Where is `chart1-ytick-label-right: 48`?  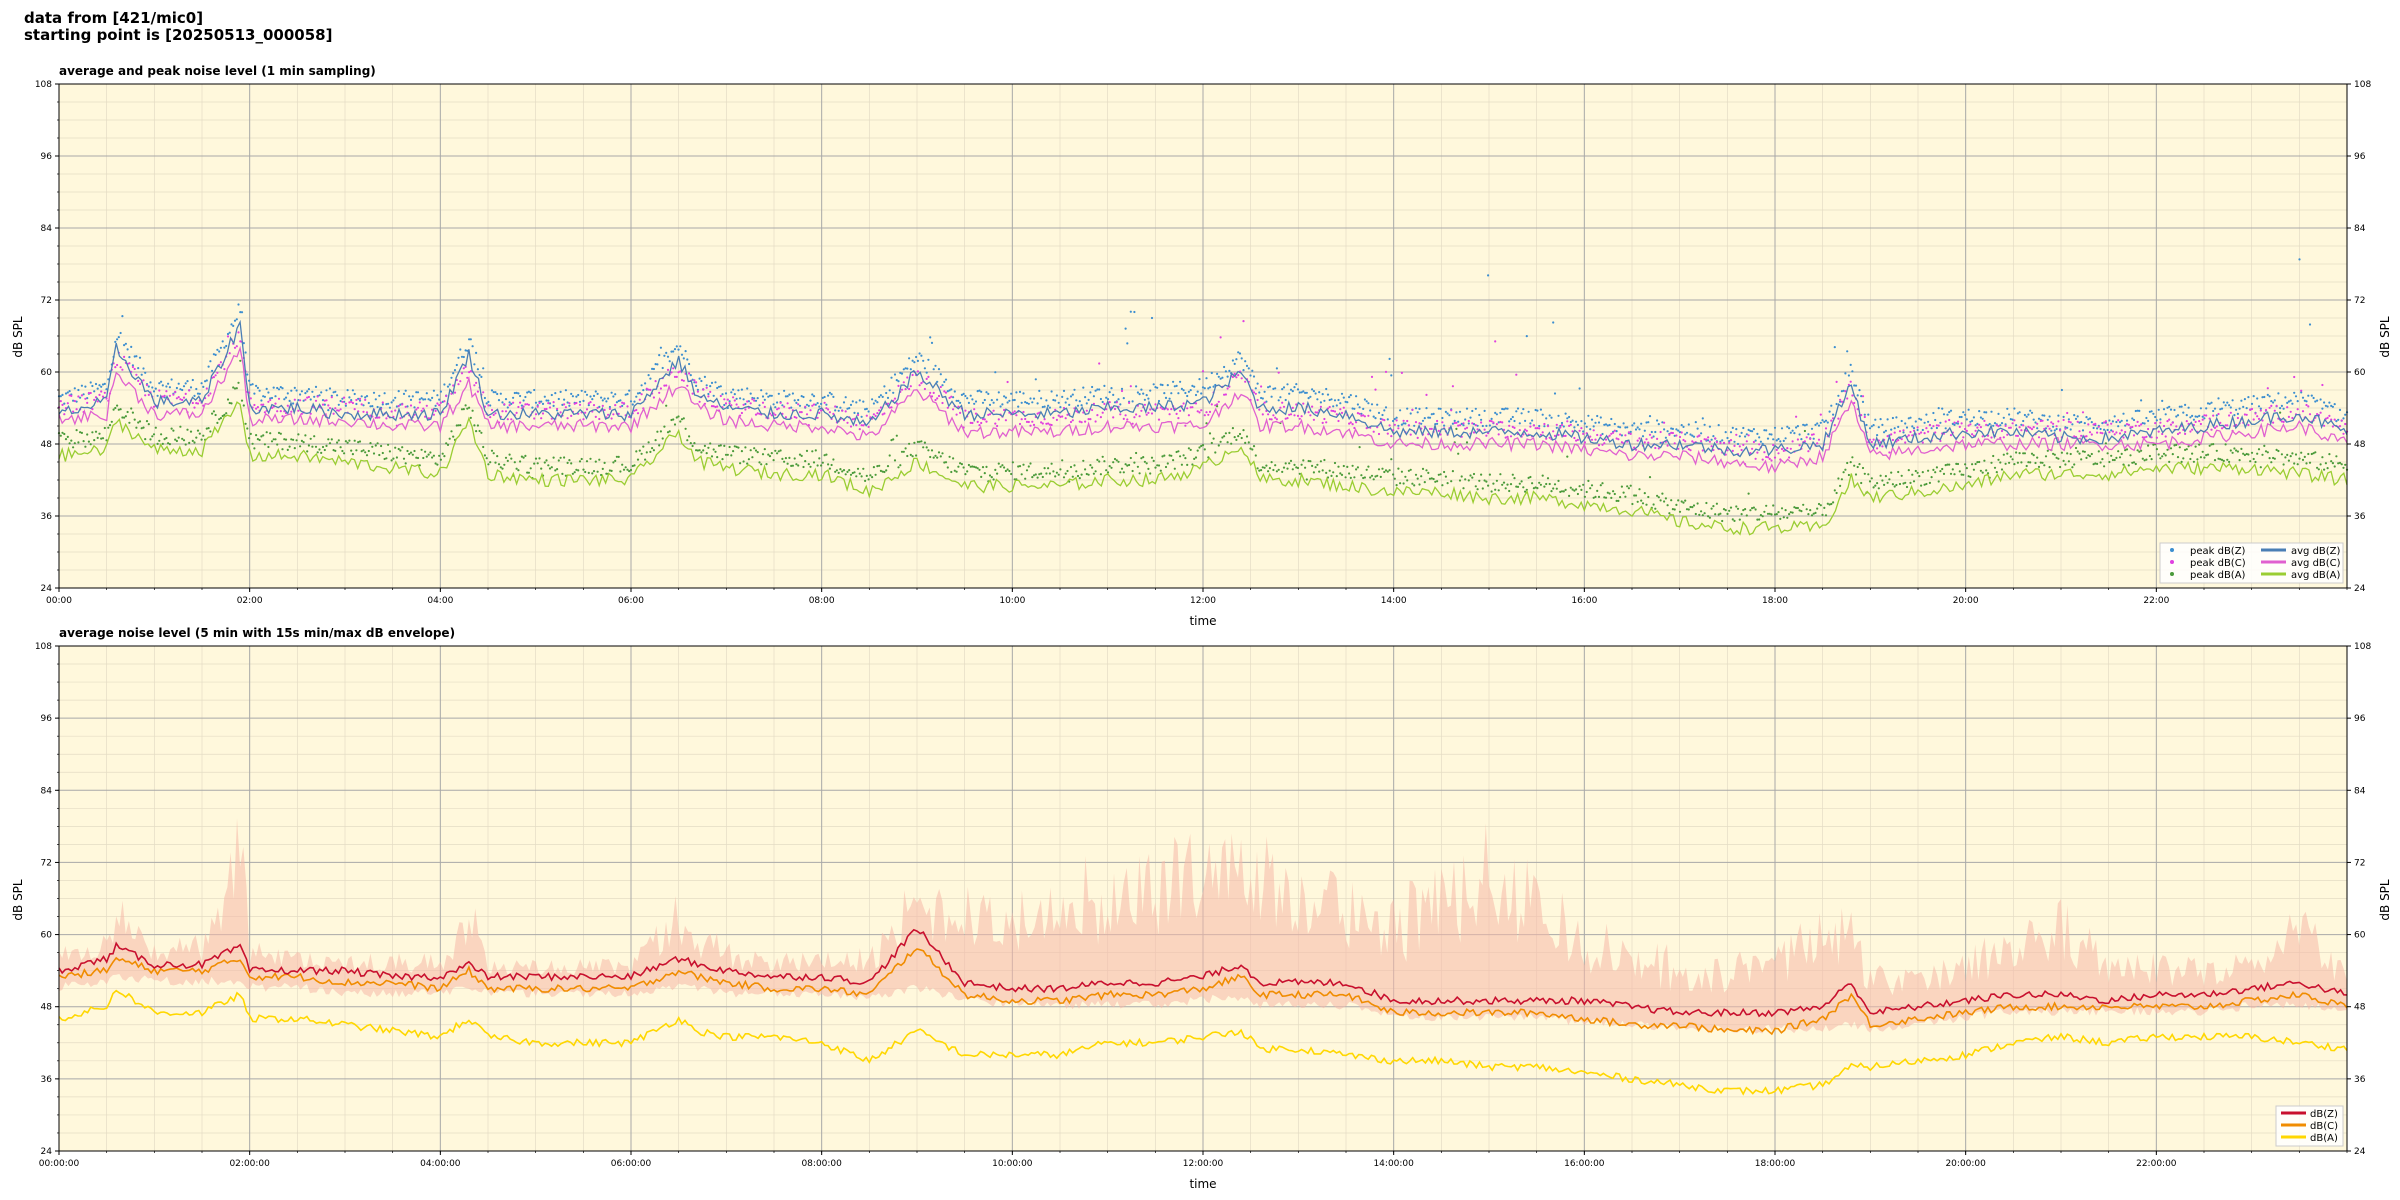 chart1-ytick-label-right: 48 is located at coordinates (2360, 445).